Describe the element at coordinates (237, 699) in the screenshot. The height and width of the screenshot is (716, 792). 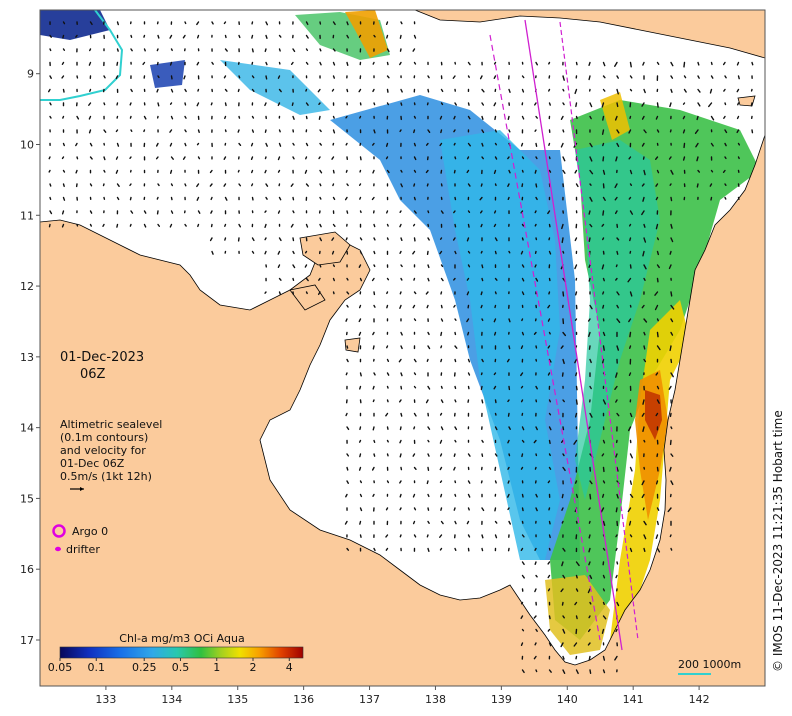
I see `lon-tick-label: 135` at that location.